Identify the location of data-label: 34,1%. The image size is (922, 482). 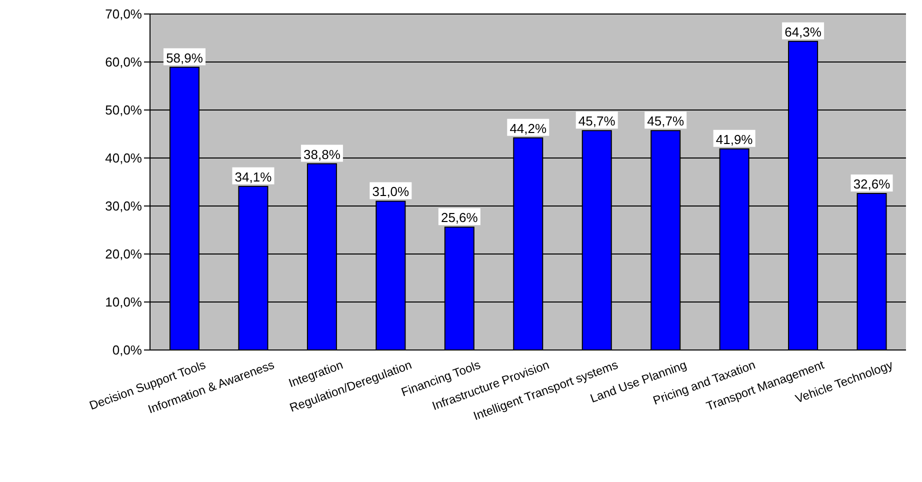
(253, 176).